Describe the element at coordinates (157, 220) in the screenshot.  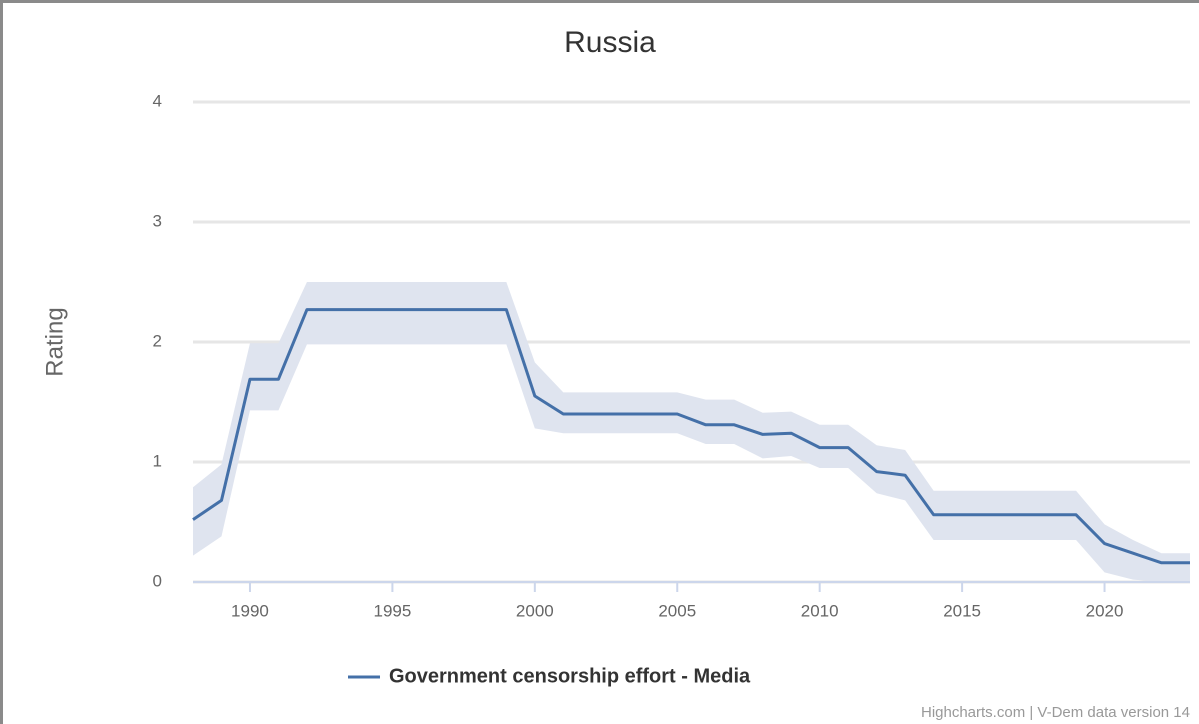
I see `y-tick-label: 3` at that location.